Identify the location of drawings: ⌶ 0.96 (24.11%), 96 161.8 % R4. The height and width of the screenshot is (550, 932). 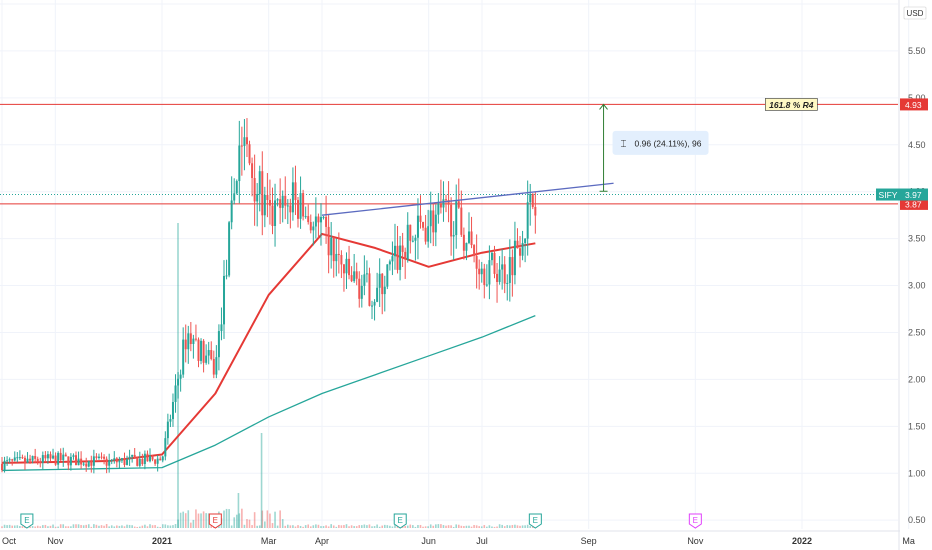
(569, 157).